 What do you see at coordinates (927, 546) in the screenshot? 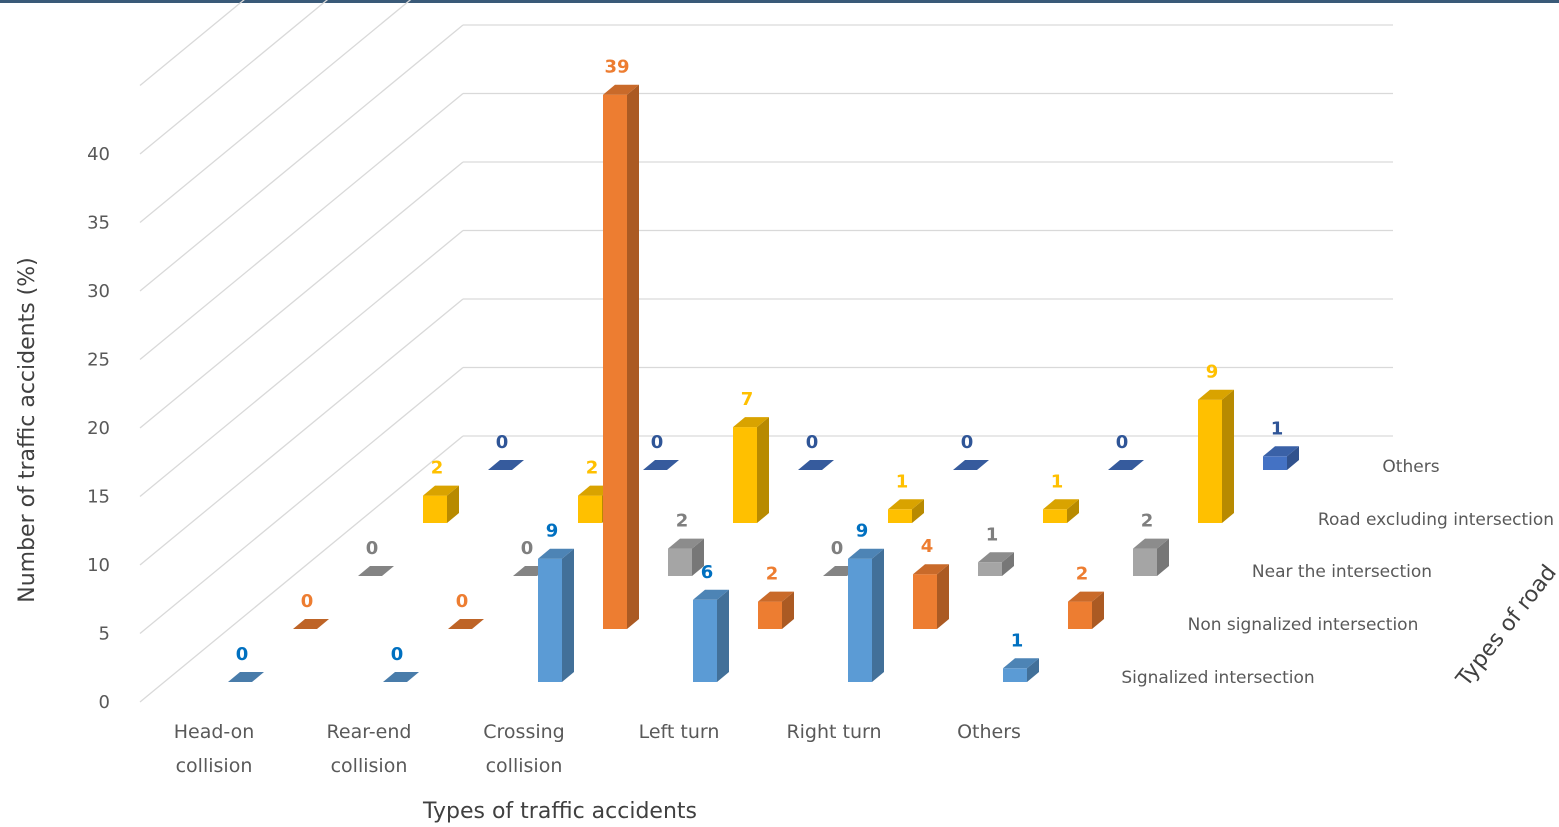
I see `data-label: 4` at bounding box center [927, 546].